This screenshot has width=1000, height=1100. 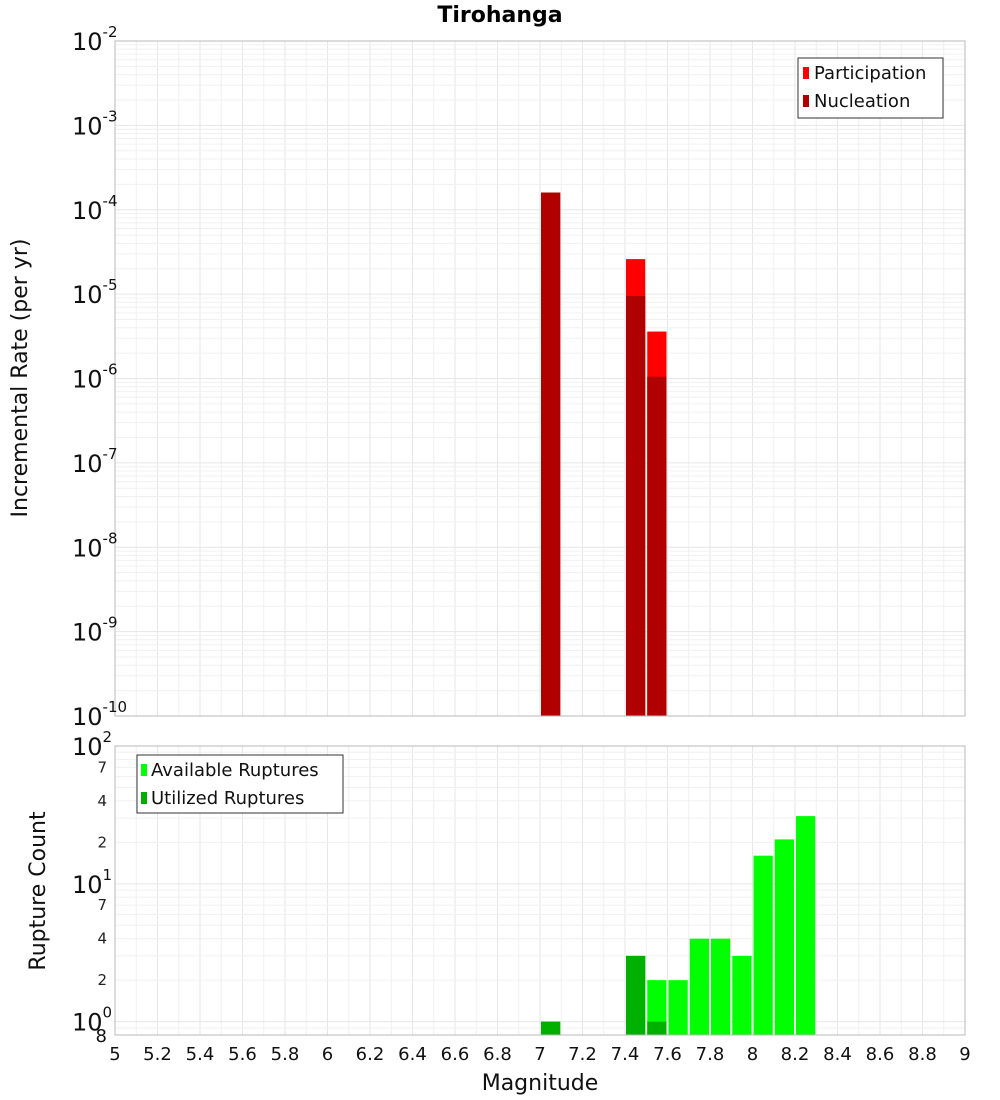 I want to click on x-tick-label: 7, so click(x=539, y=1054).